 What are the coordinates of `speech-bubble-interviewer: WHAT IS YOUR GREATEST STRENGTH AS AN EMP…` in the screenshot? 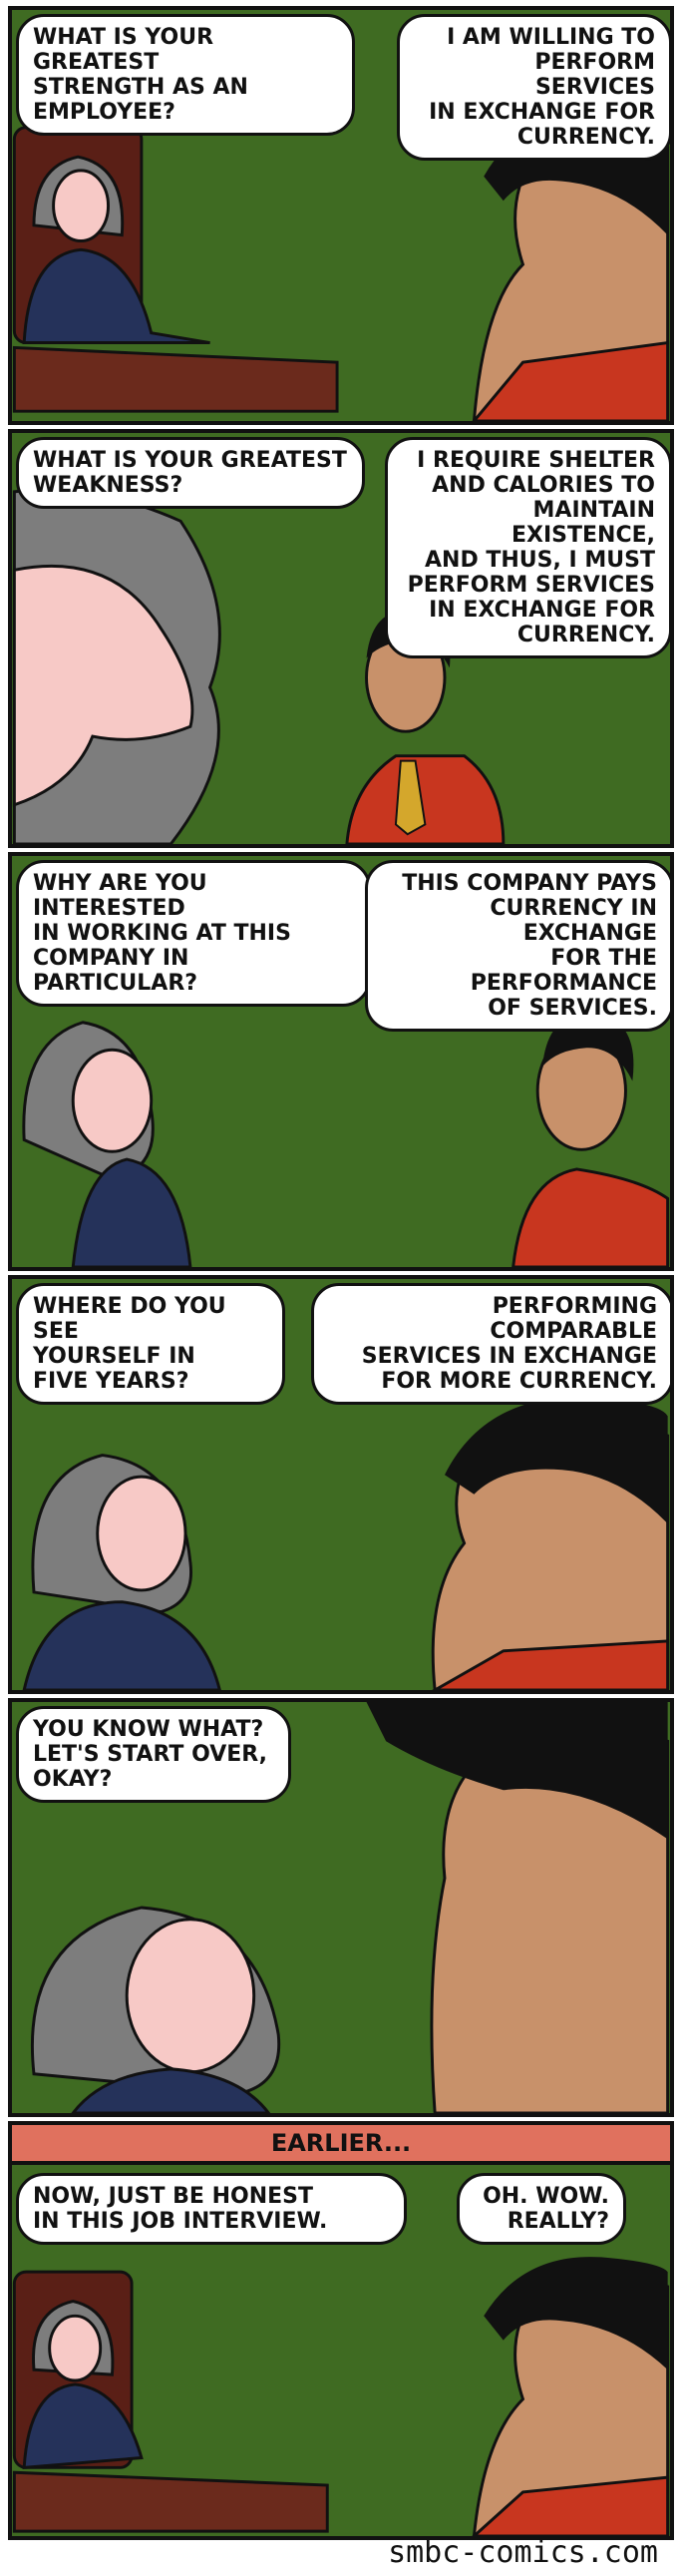 It's located at (185, 75).